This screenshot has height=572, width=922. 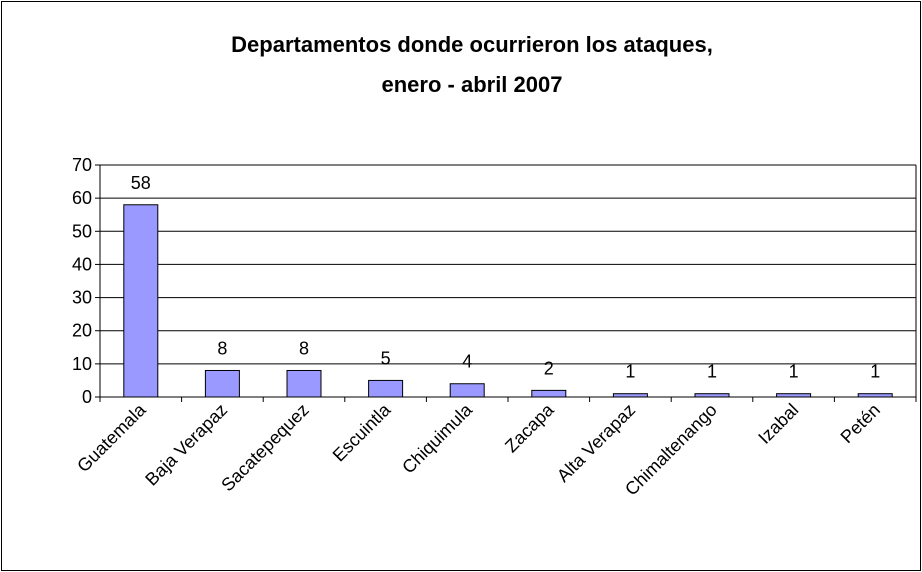 What do you see at coordinates (472, 84) in the screenshot?
I see `chart-title: enero - abril 2007` at bounding box center [472, 84].